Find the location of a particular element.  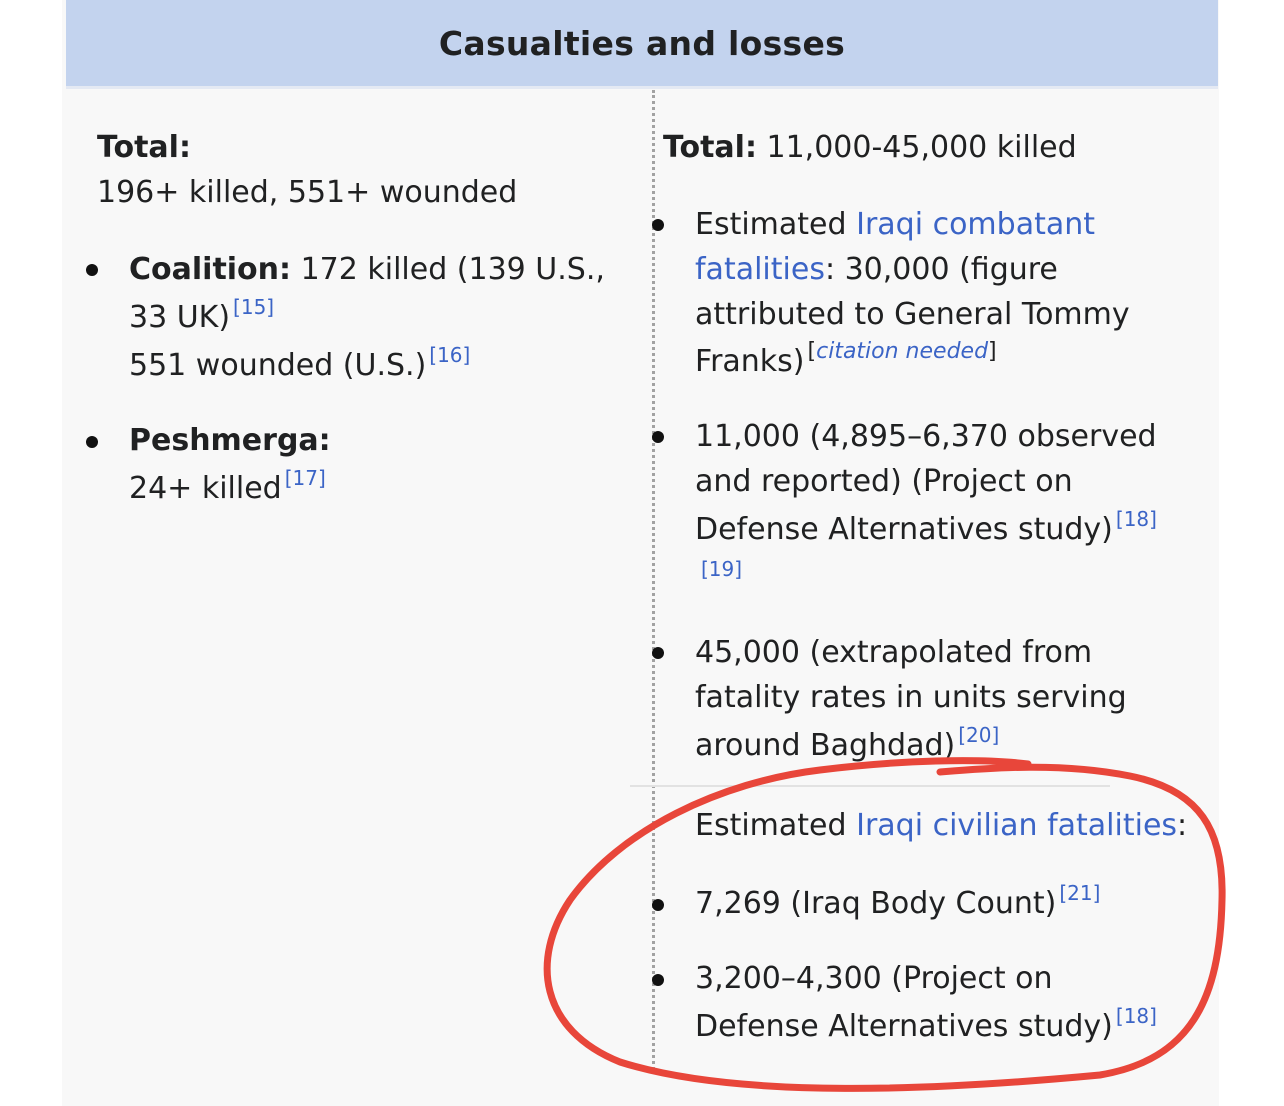

item2-line3: Defense Alternatives study) [18] is located at coordinates (926, 530).